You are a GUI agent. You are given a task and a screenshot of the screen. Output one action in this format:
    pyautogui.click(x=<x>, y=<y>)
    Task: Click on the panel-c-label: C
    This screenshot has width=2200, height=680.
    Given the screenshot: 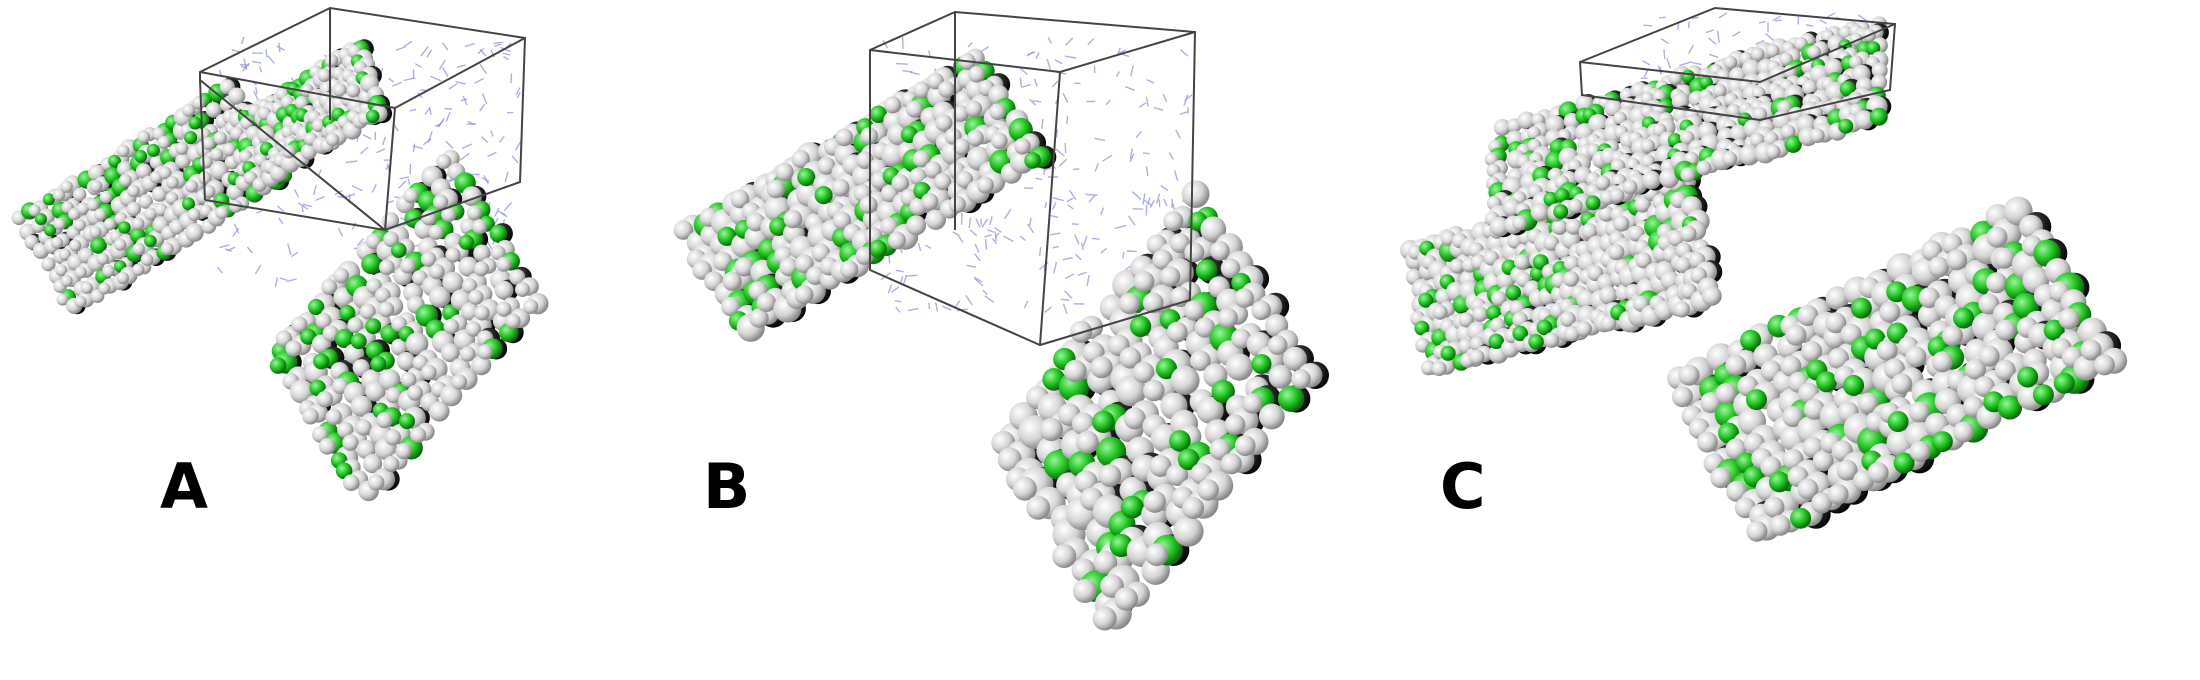 What is the action you would take?
    pyautogui.click(x=1463, y=486)
    